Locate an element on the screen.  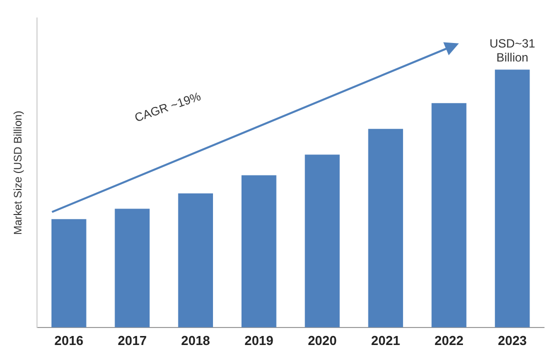
x-tick-label: 2019 is located at coordinates (259, 340).